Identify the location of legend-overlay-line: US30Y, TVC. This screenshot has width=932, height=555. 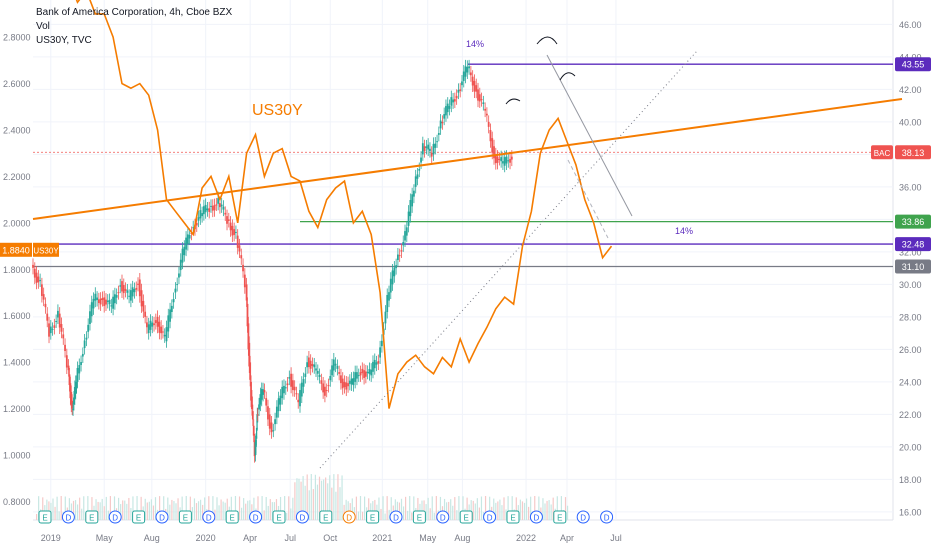
(64, 40).